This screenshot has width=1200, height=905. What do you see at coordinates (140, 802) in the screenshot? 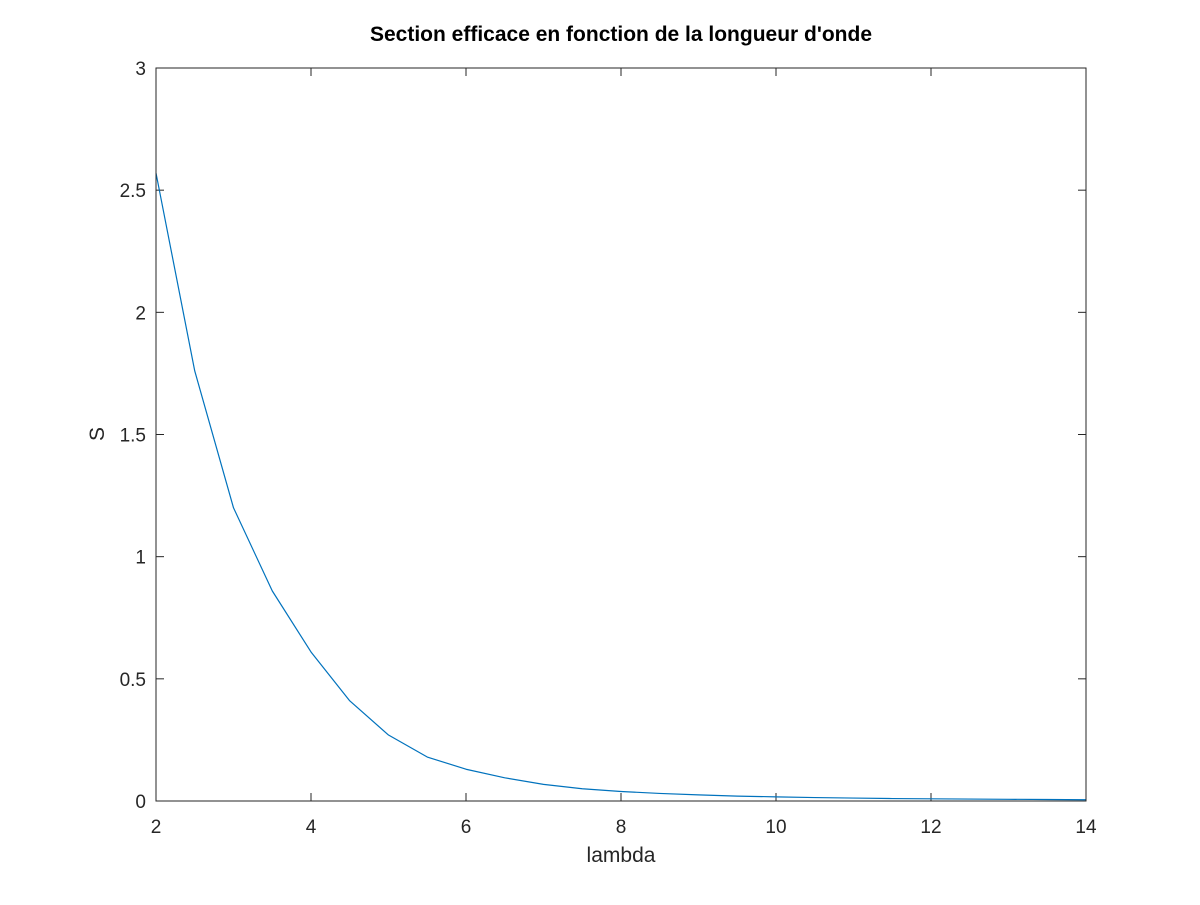
I see `y-tick-label: 0` at bounding box center [140, 802].